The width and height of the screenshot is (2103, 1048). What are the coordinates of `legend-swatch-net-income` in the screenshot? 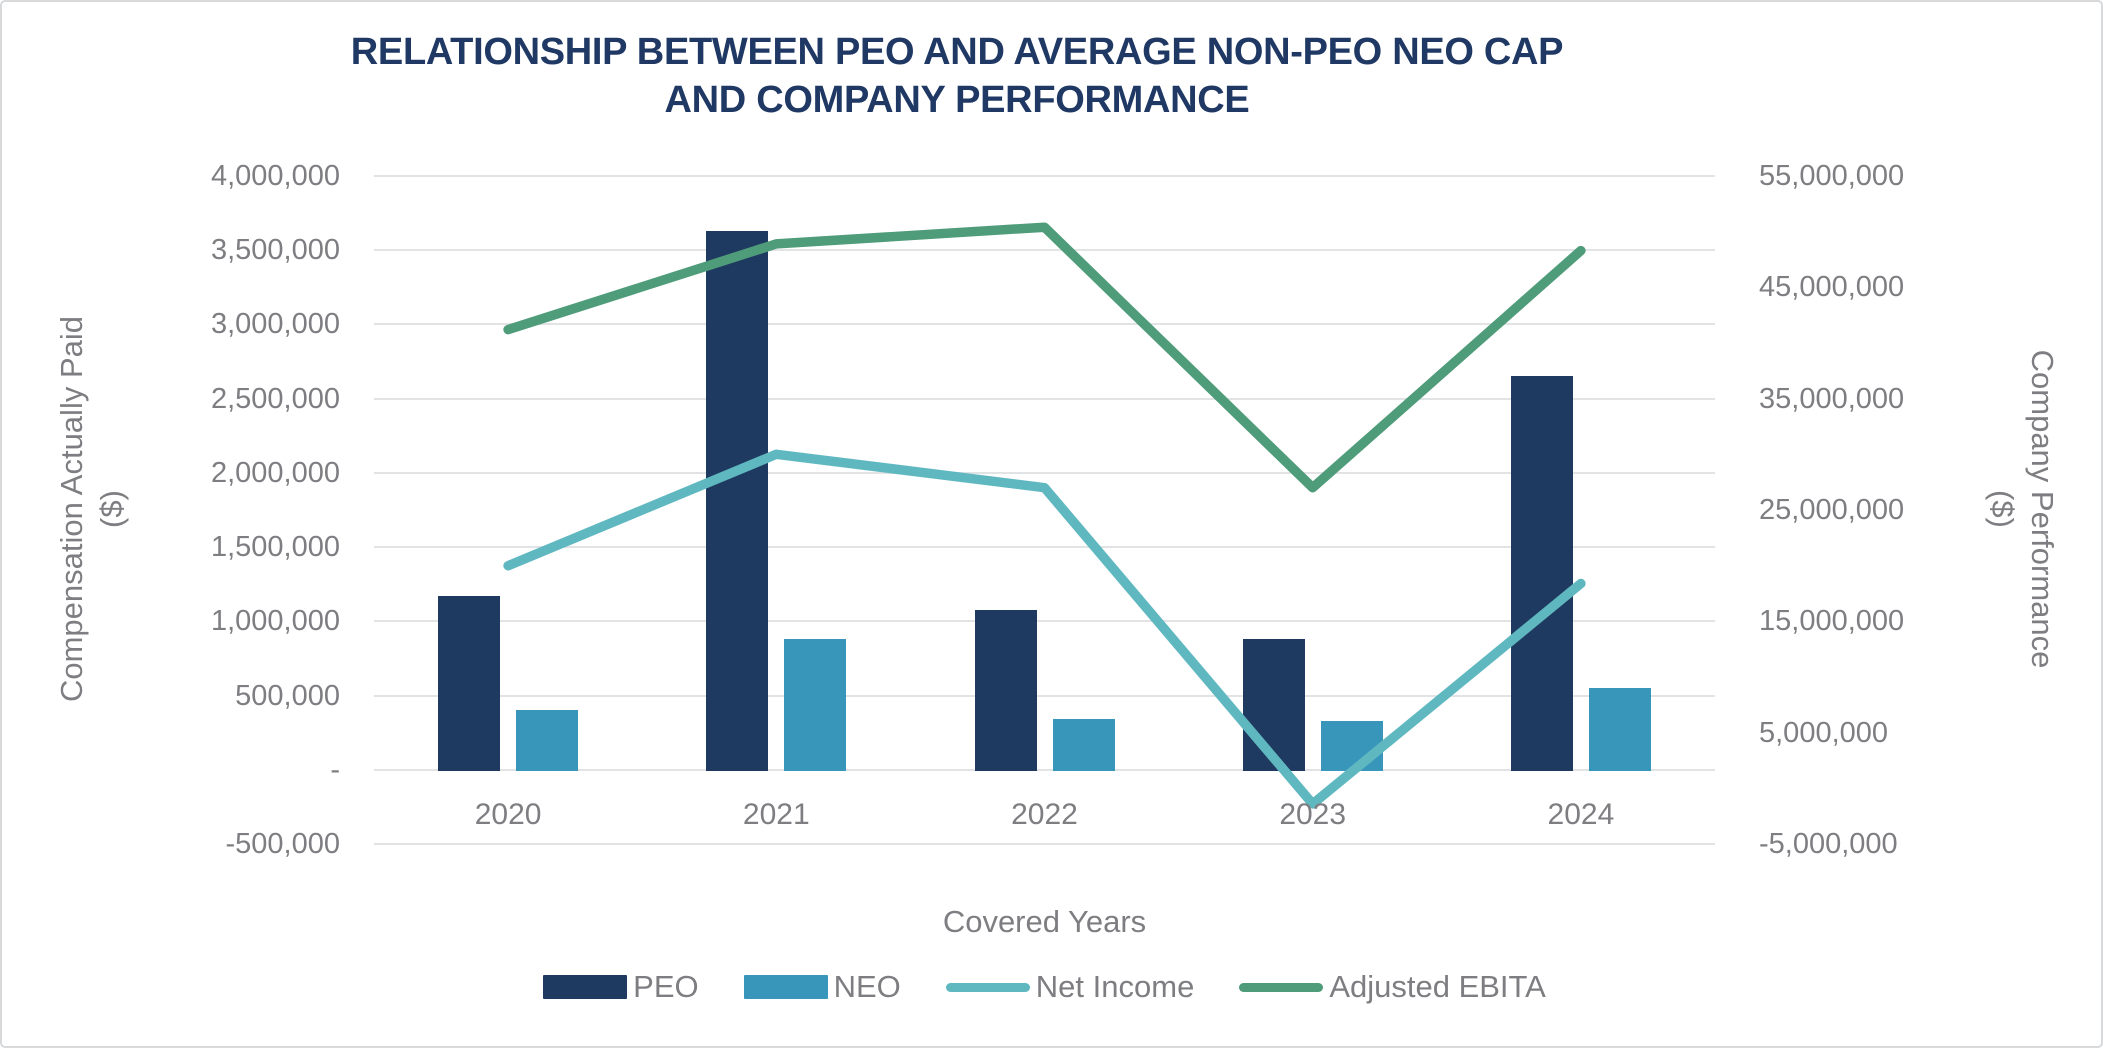 It's located at (987, 987).